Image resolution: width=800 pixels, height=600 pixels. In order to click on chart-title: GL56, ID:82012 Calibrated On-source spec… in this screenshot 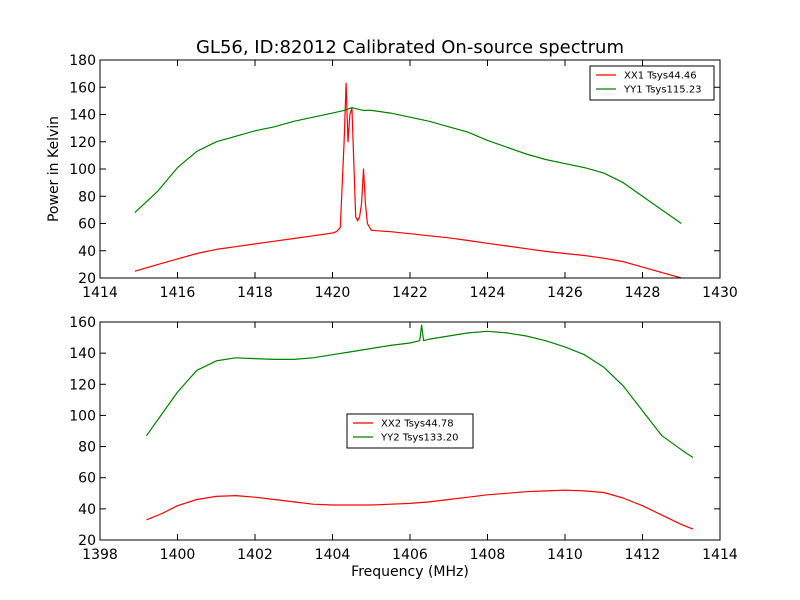, I will do `click(410, 47)`.